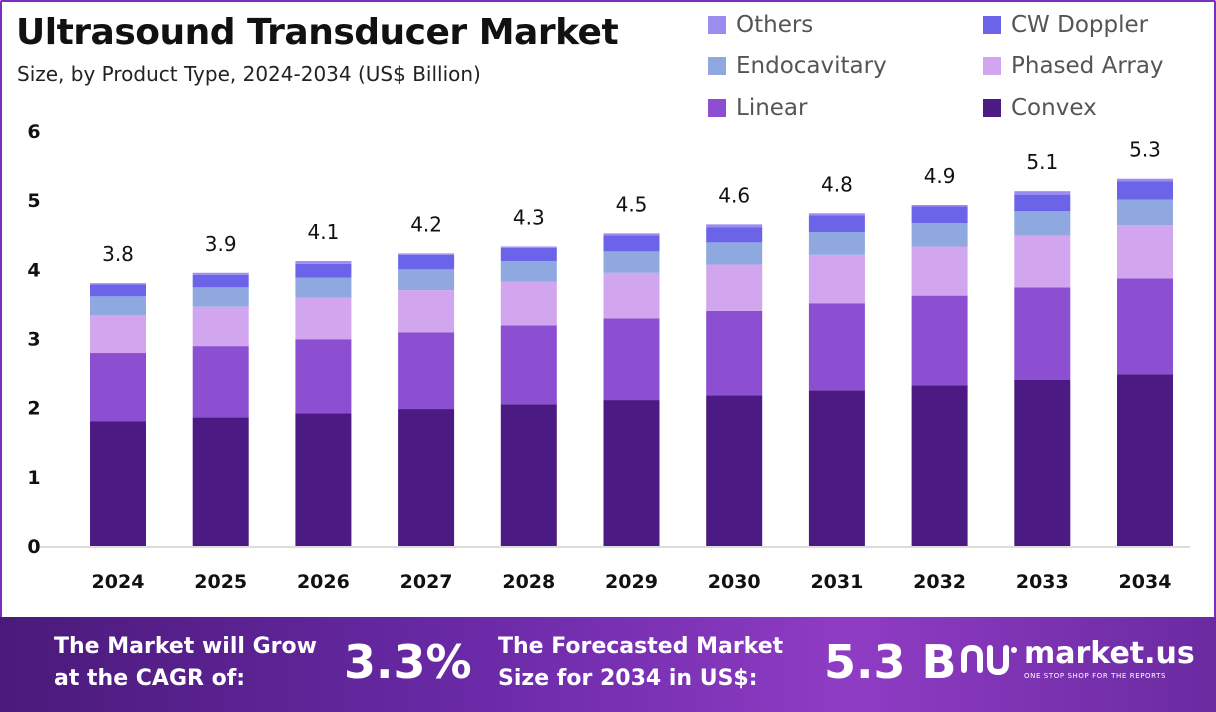  I want to click on legend-label-cw-doppler: CW Doppler, so click(1080, 25).